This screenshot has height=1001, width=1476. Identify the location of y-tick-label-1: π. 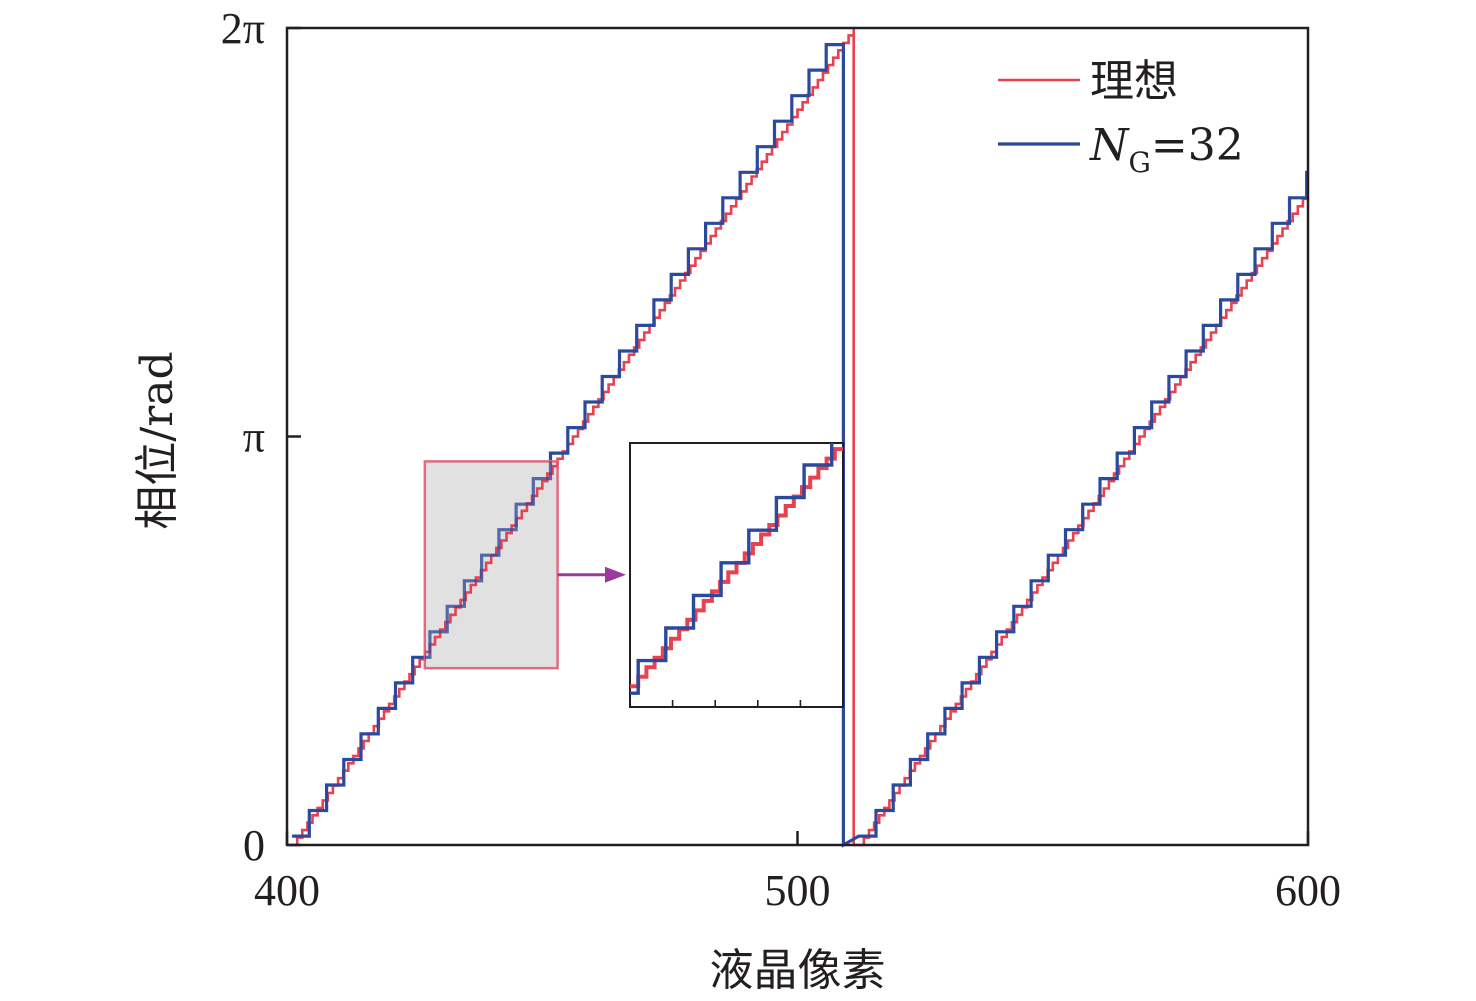
(254, 437).